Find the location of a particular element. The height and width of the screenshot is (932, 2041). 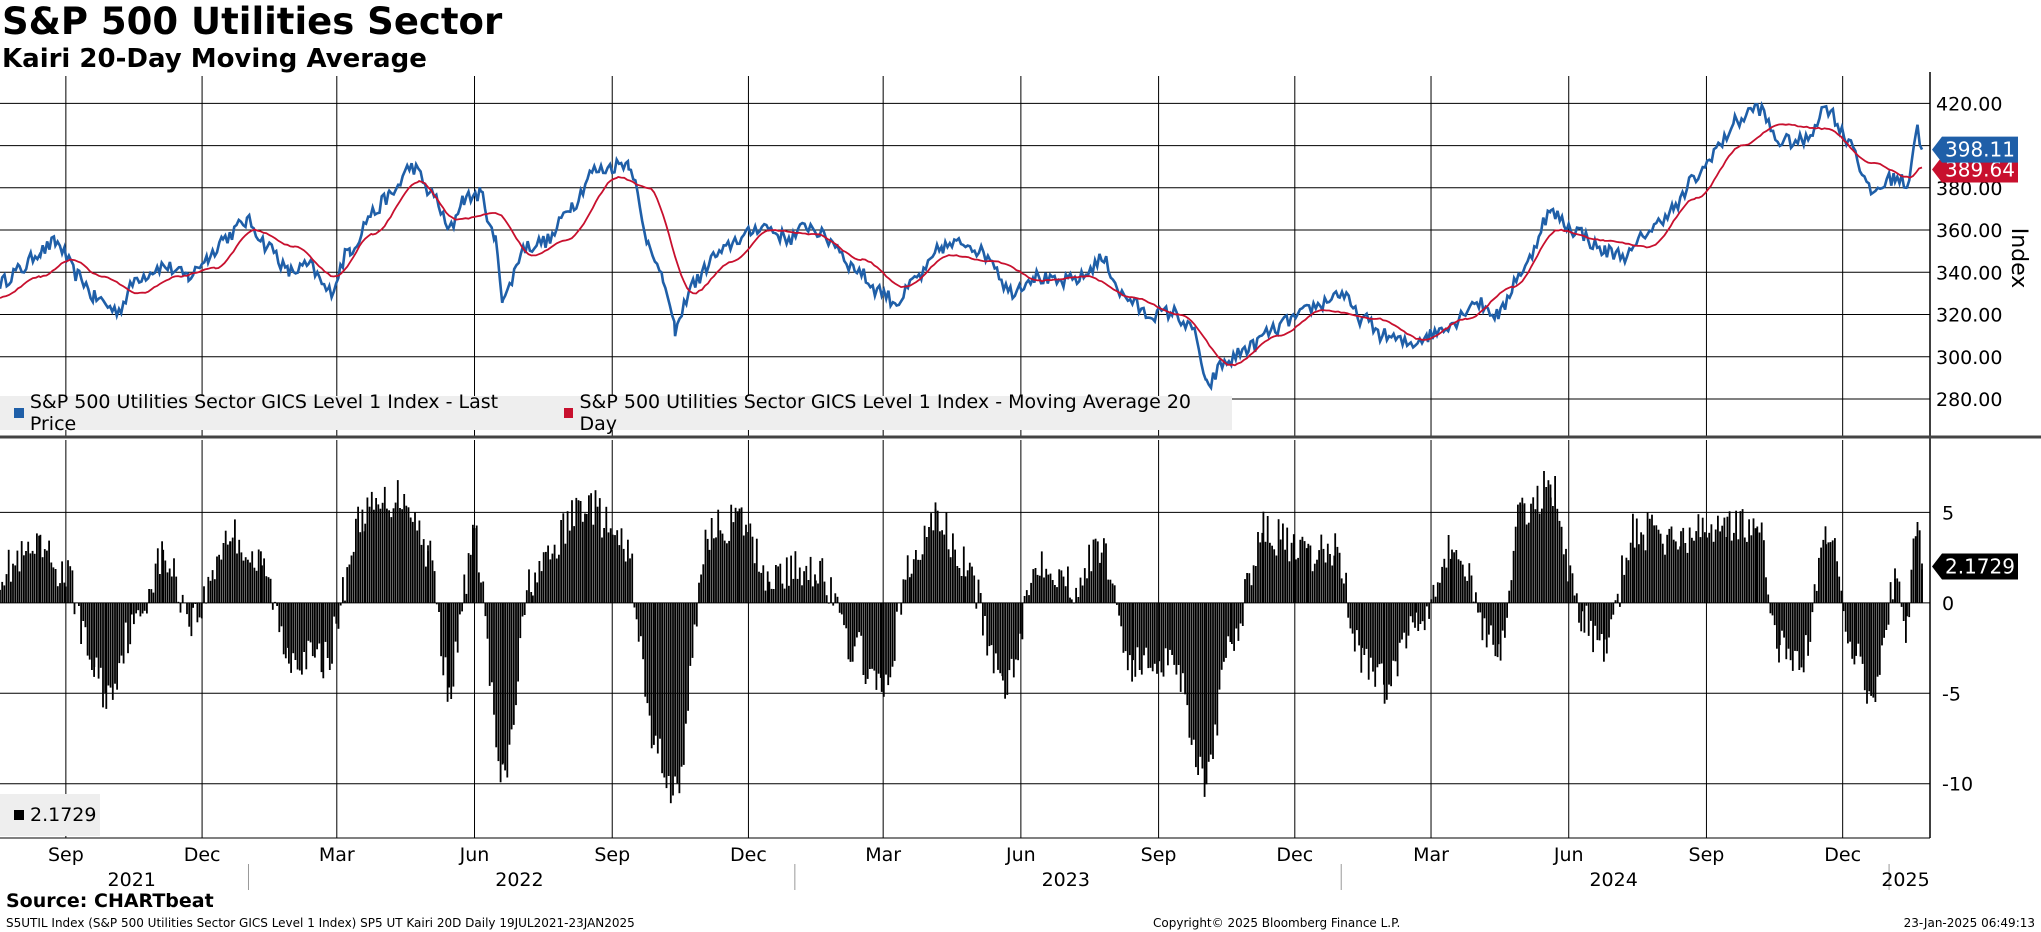

ma-last-tag-bg is located at coordinates (1975, 169).